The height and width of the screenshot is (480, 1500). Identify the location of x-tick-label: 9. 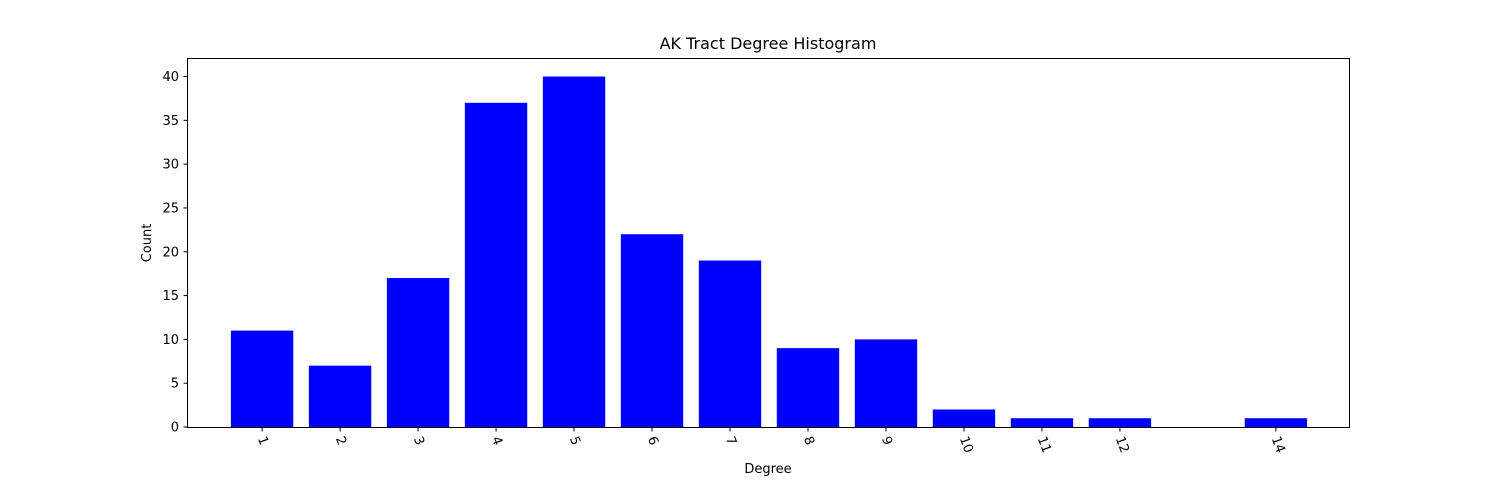
(886, 440).